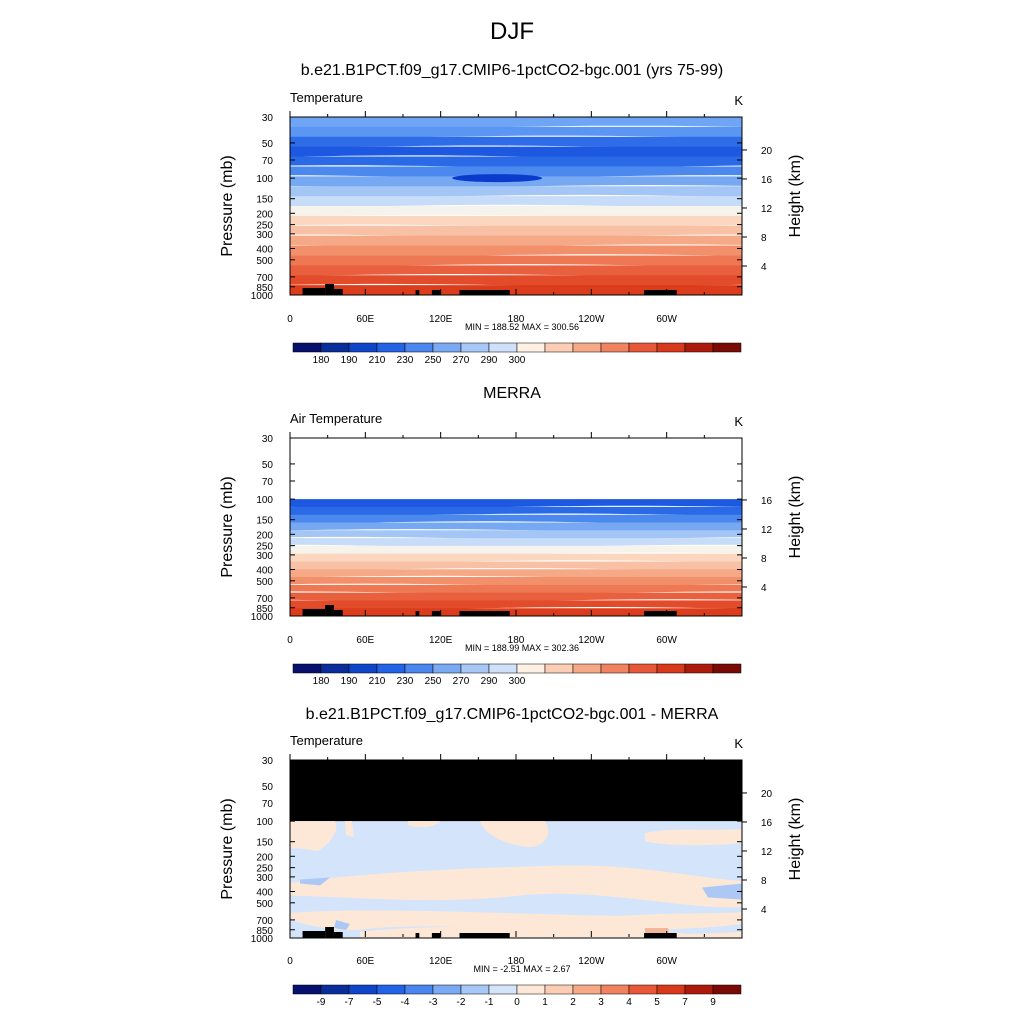 This screenshot has height=1024, width=1024. What do you see at coordinates (516, 791) in the screenshot?
I see `missing-data-region` at bounding box center [516, 791].